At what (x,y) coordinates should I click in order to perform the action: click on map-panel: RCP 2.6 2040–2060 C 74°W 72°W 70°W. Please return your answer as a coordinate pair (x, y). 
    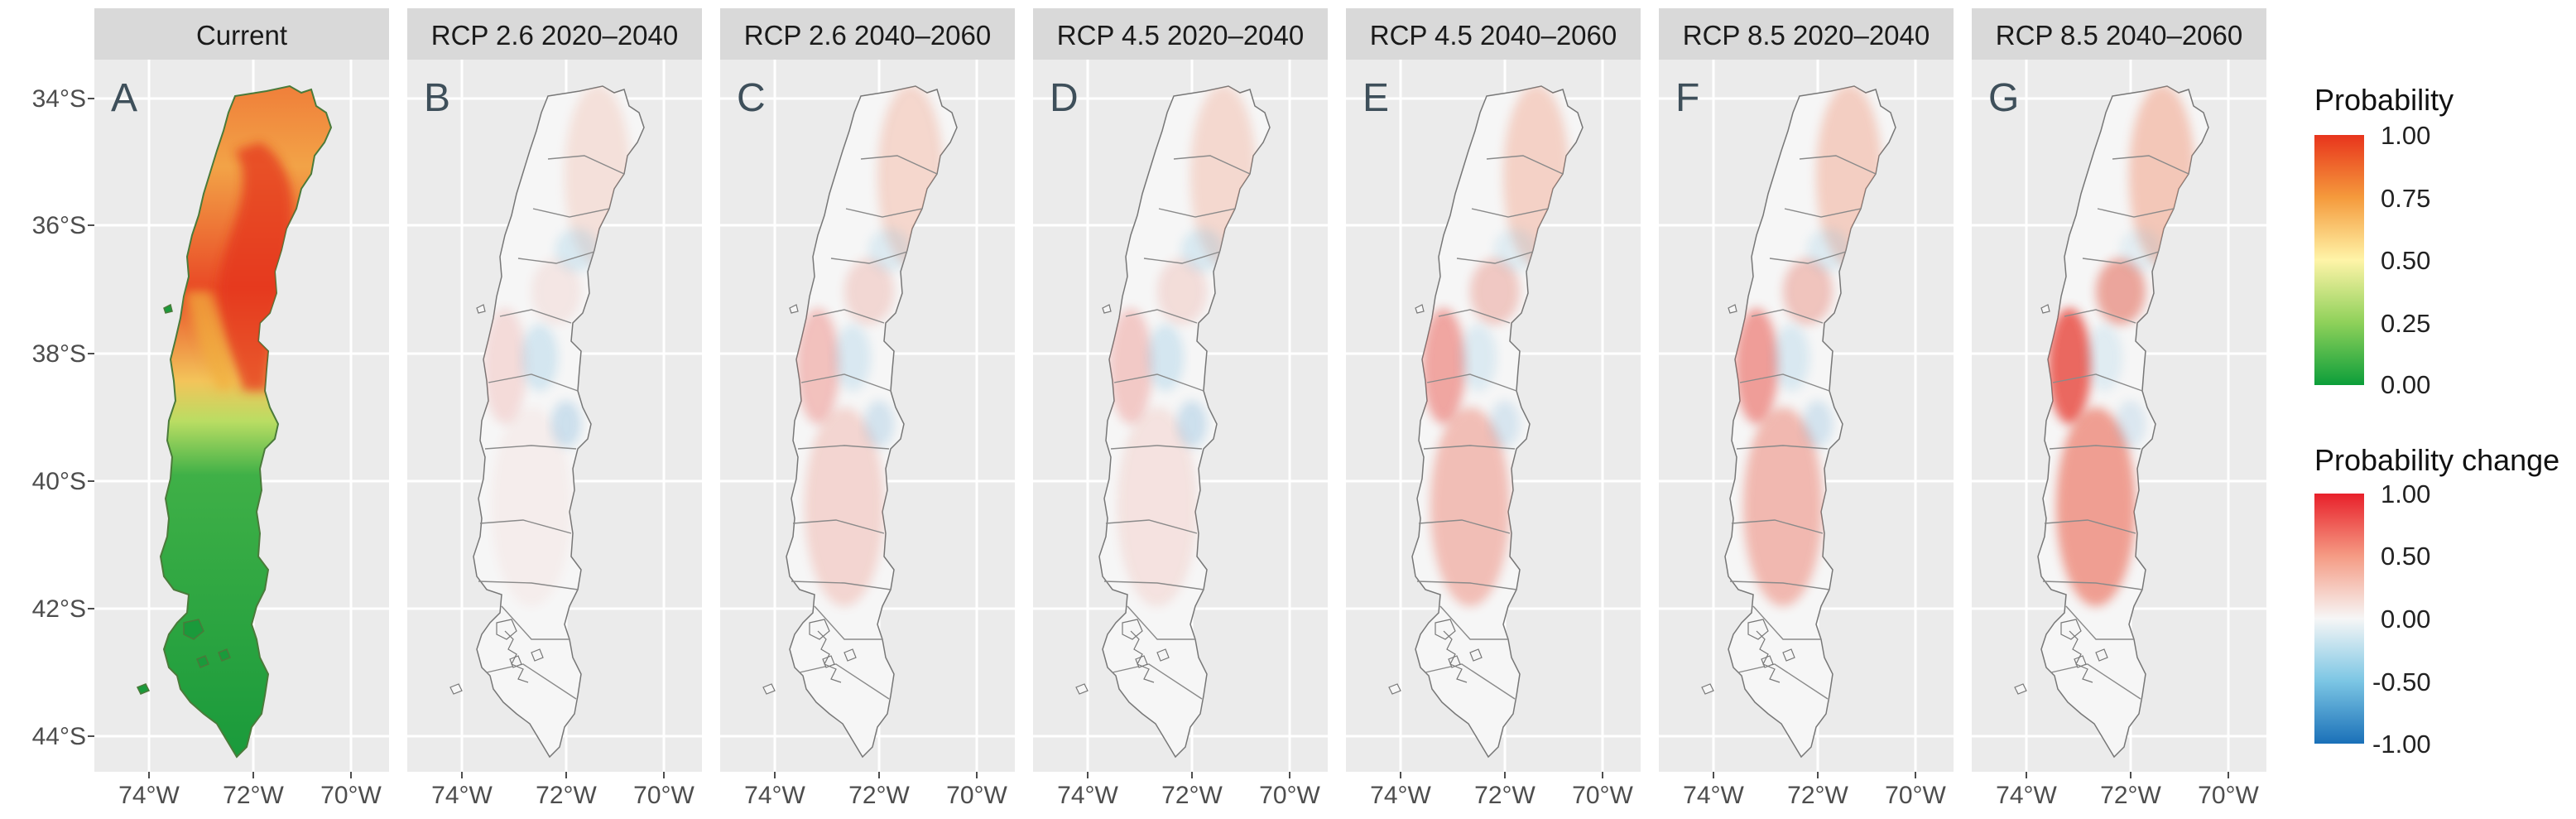
    Looking at the image, I should click on (867, 408).